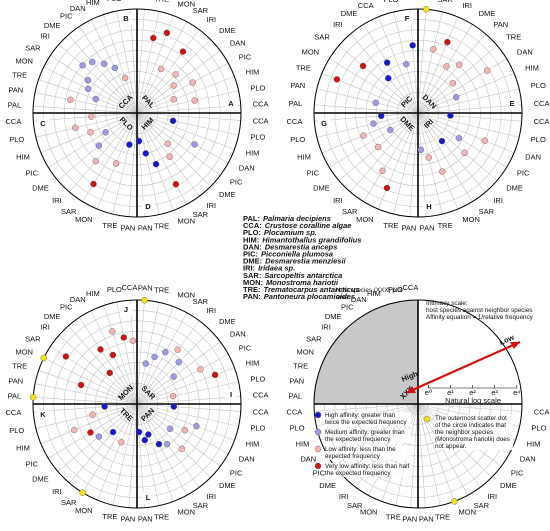 The width and height of the screenshot is (550, 531). I want to click on arrow-head, so click(411, 389).